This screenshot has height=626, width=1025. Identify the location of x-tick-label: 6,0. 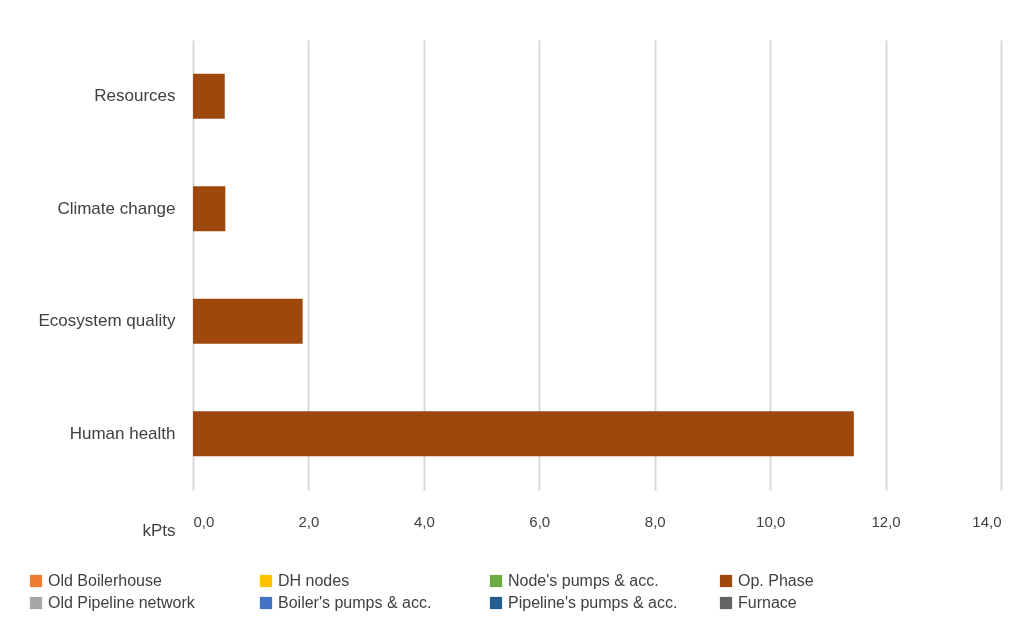
(540, 521).